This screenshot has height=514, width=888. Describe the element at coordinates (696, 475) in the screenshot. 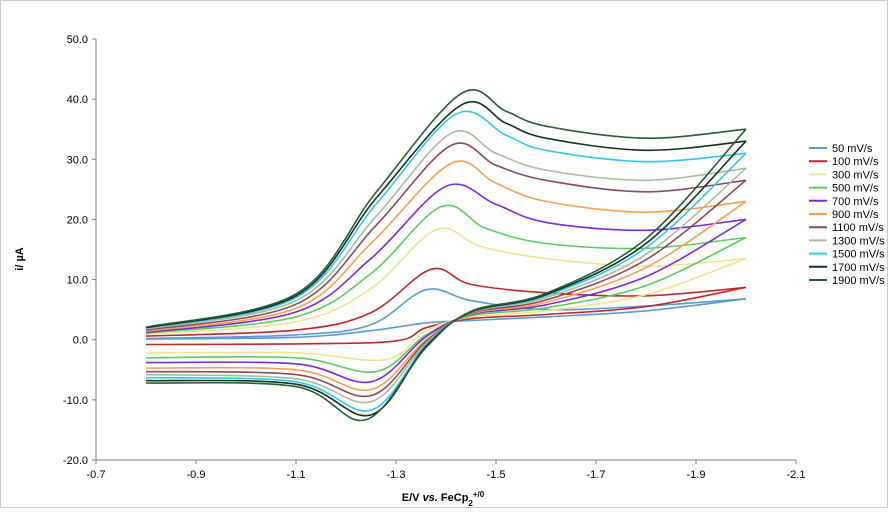

I see `x-tick-label: -1.9` at that location.